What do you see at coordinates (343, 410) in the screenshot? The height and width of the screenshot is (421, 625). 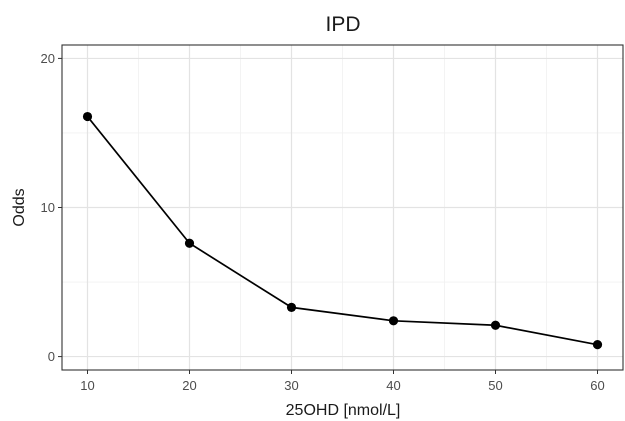 I see `x-axis-label: 25OHD [nmol/L]` at bounding box center [343, 410].